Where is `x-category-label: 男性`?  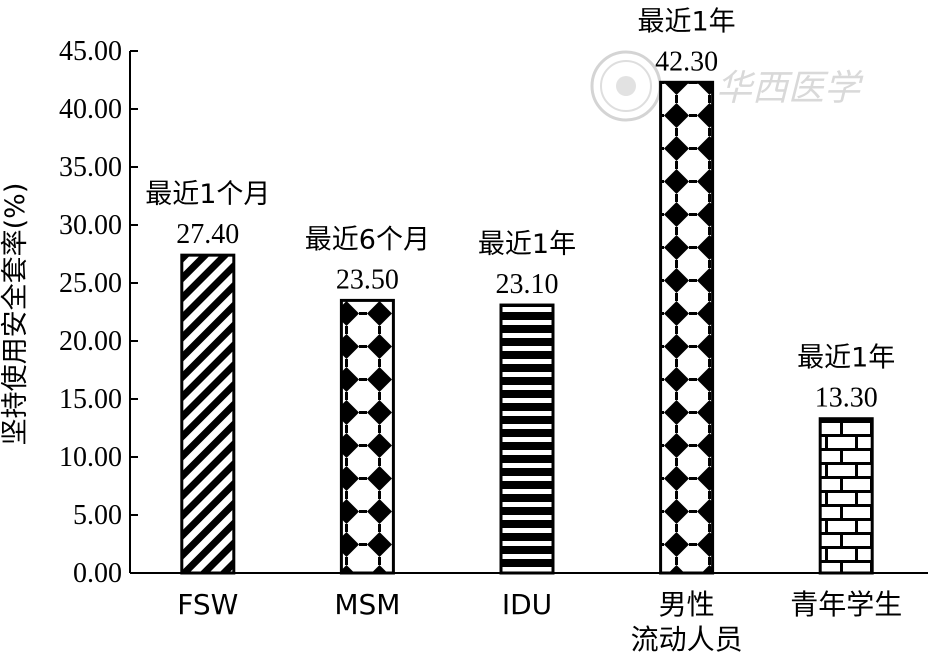
x-category-label: 男性 is located at coordinates (687, 604).